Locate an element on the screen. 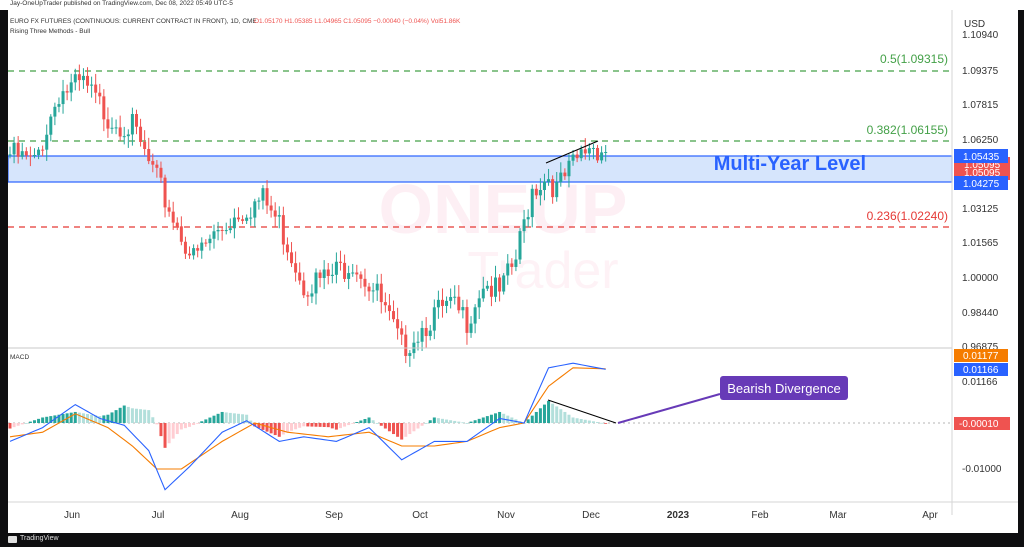  hist-value-tag is located at coordinates (982, 423).